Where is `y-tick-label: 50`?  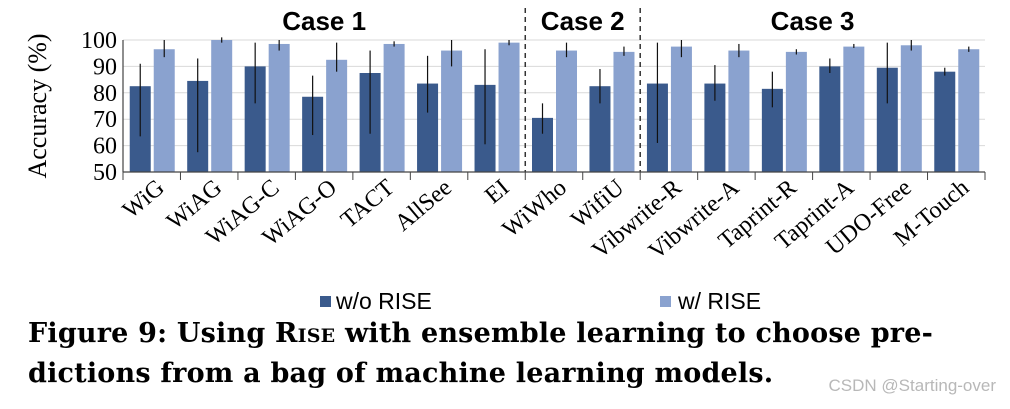
y-tick-label: 50 is located at coordinates (105, 173).